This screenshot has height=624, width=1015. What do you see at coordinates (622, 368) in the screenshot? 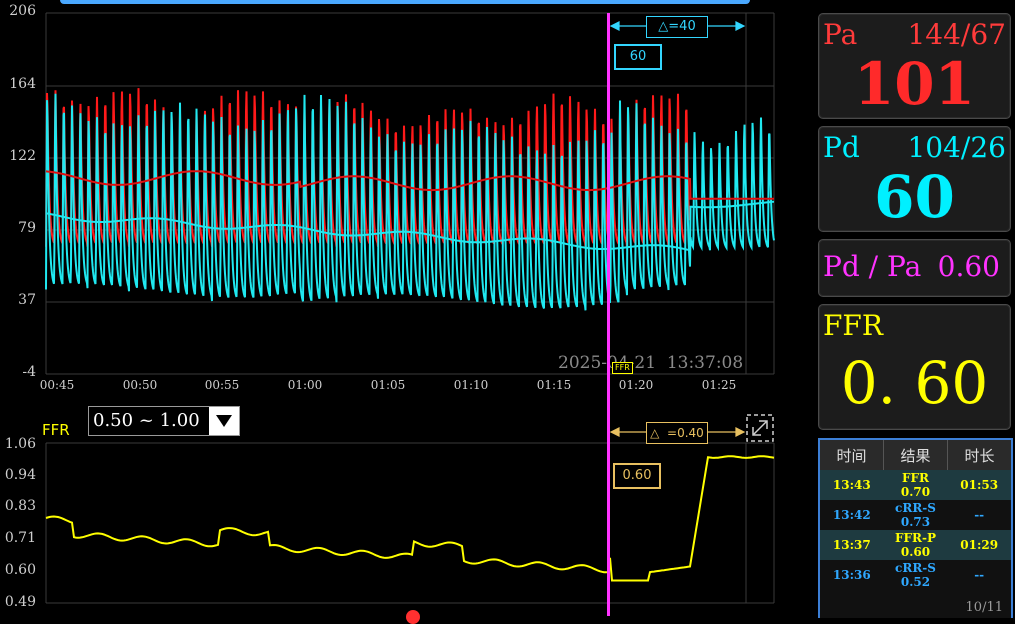
I see `ffr-marker: FFR` at bounding box center [622, 368].